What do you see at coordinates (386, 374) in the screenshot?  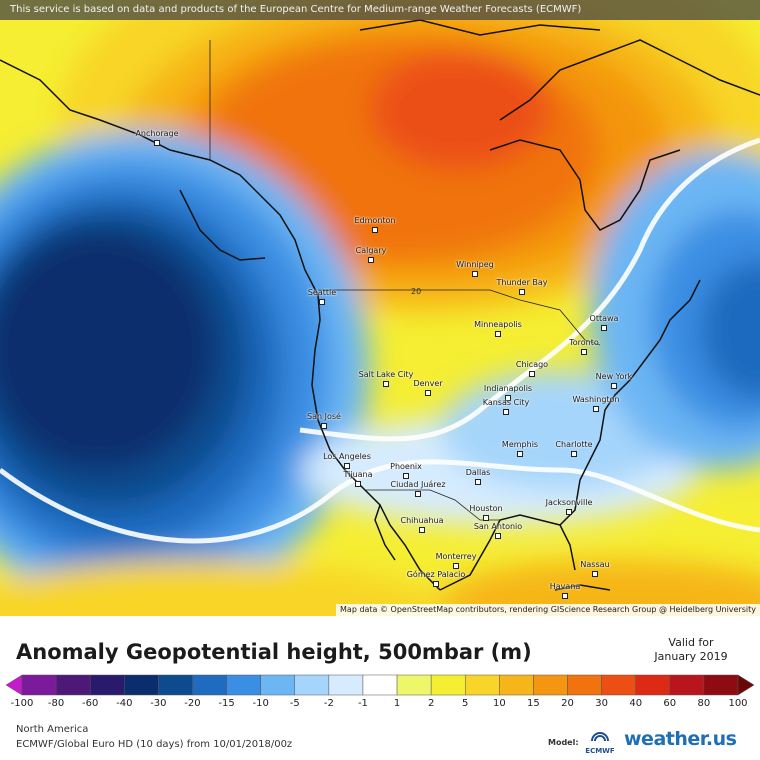 I see `city-label: Salt Lake City` at bounding box center [386, 374].